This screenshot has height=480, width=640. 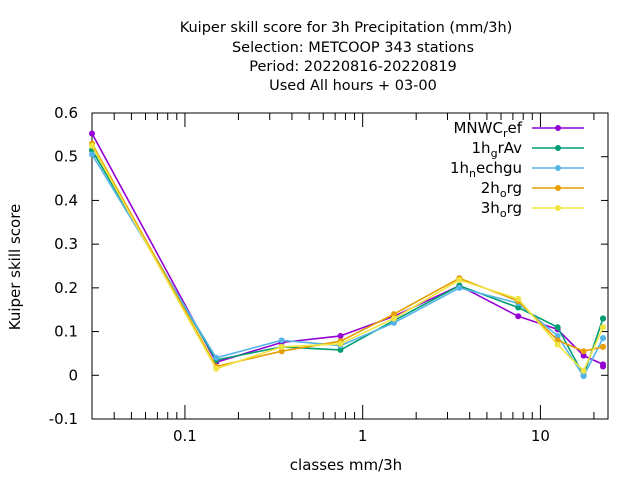 I want to click on y-tick-label: -0.1, so click(x=63, y=419).